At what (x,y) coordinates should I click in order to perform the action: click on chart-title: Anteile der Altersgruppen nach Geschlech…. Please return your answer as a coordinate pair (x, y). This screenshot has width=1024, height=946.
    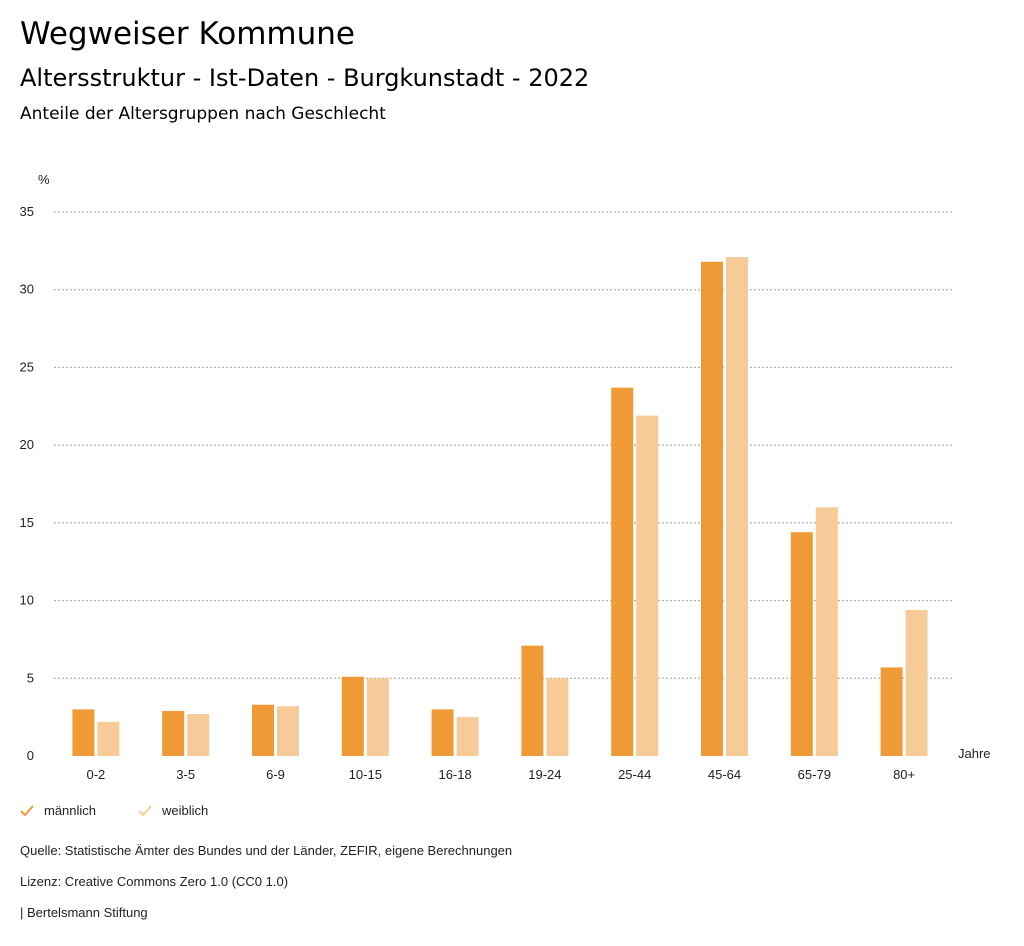
    Looking at the image, I should click on (203, 114).